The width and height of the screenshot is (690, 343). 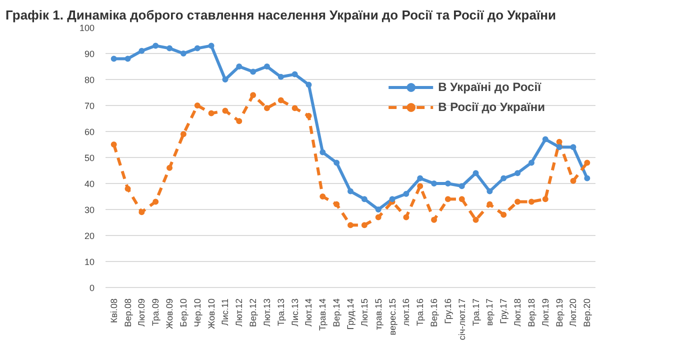 I want to click on x-tick-label: Лют.09, so click(x=141, y=312).